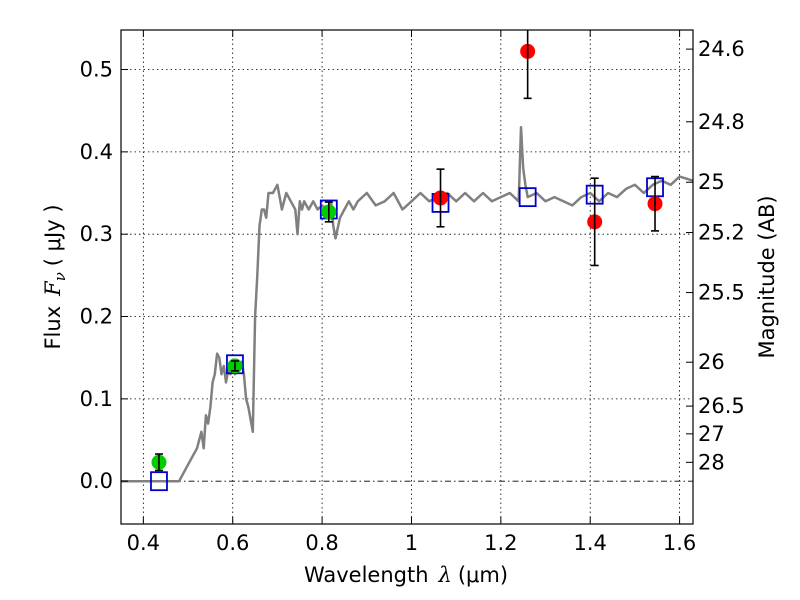 This screenshot has width=800, height=600. I want to click on y-axis-title: Flux Fν ( μJy ), so click(55, 276).